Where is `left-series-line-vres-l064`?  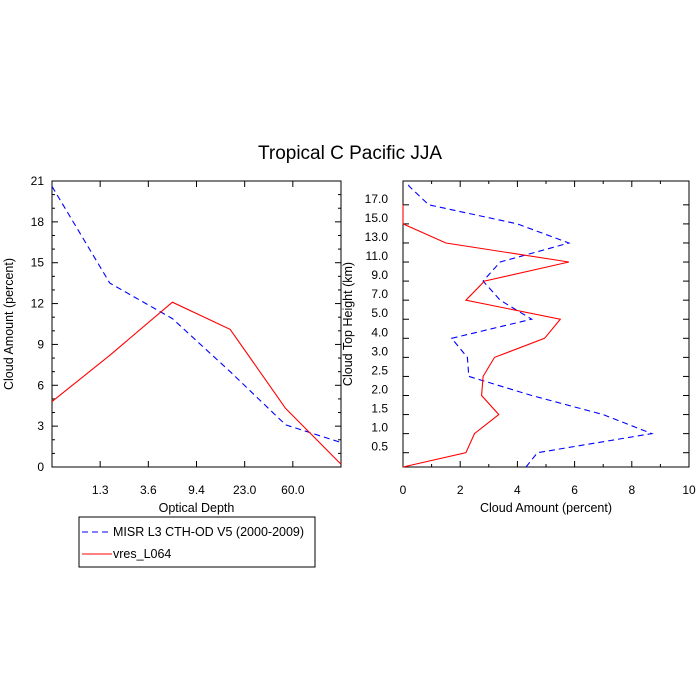 left-series-line-vres-l064 is located at coordinates (196, 383).